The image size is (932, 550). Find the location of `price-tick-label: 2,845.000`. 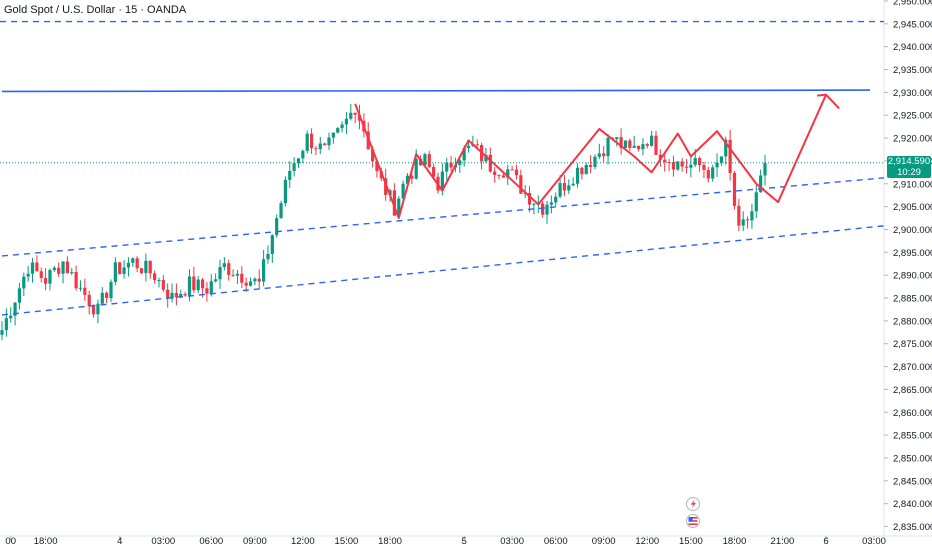

price-tick-label: 2,845.000 is located at coordinates (912, 481).